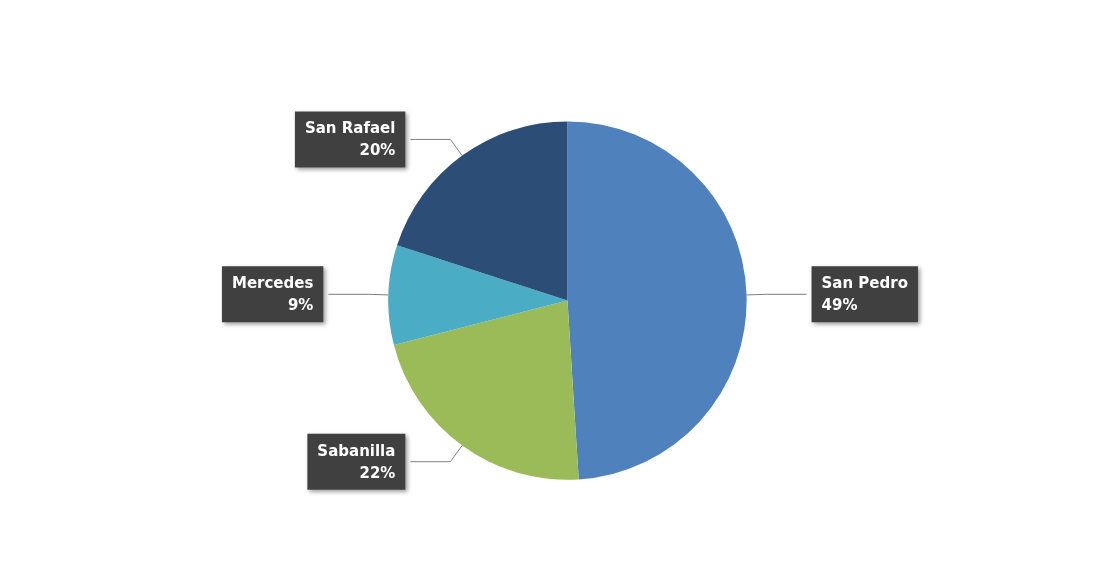  What do you see at coordinates (300, 305) in the screenshot?
I see `data-label: 9%` at bounding box center [300, 305].